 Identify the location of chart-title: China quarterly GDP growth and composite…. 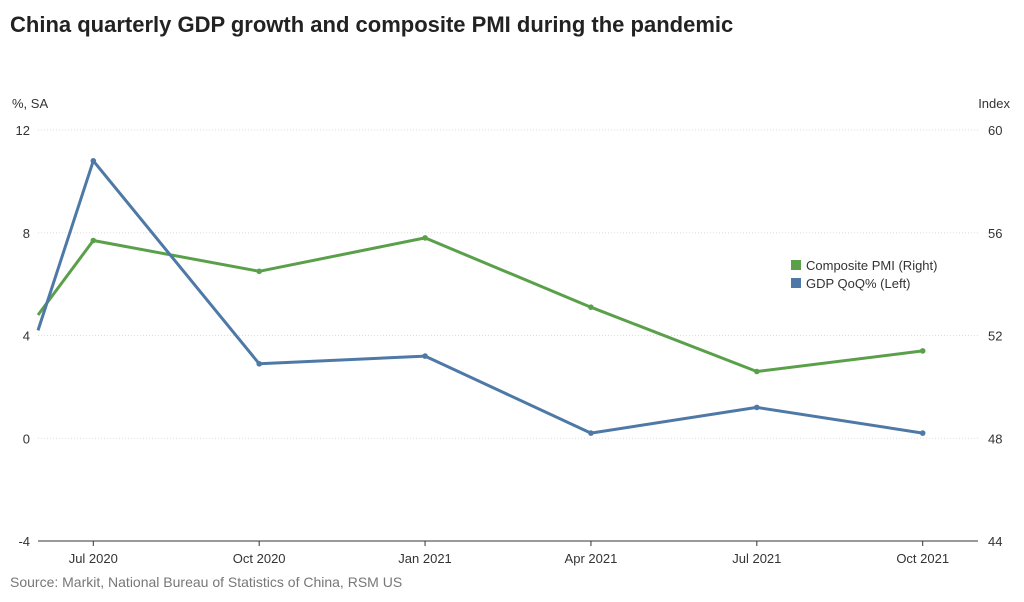
(372, 24).